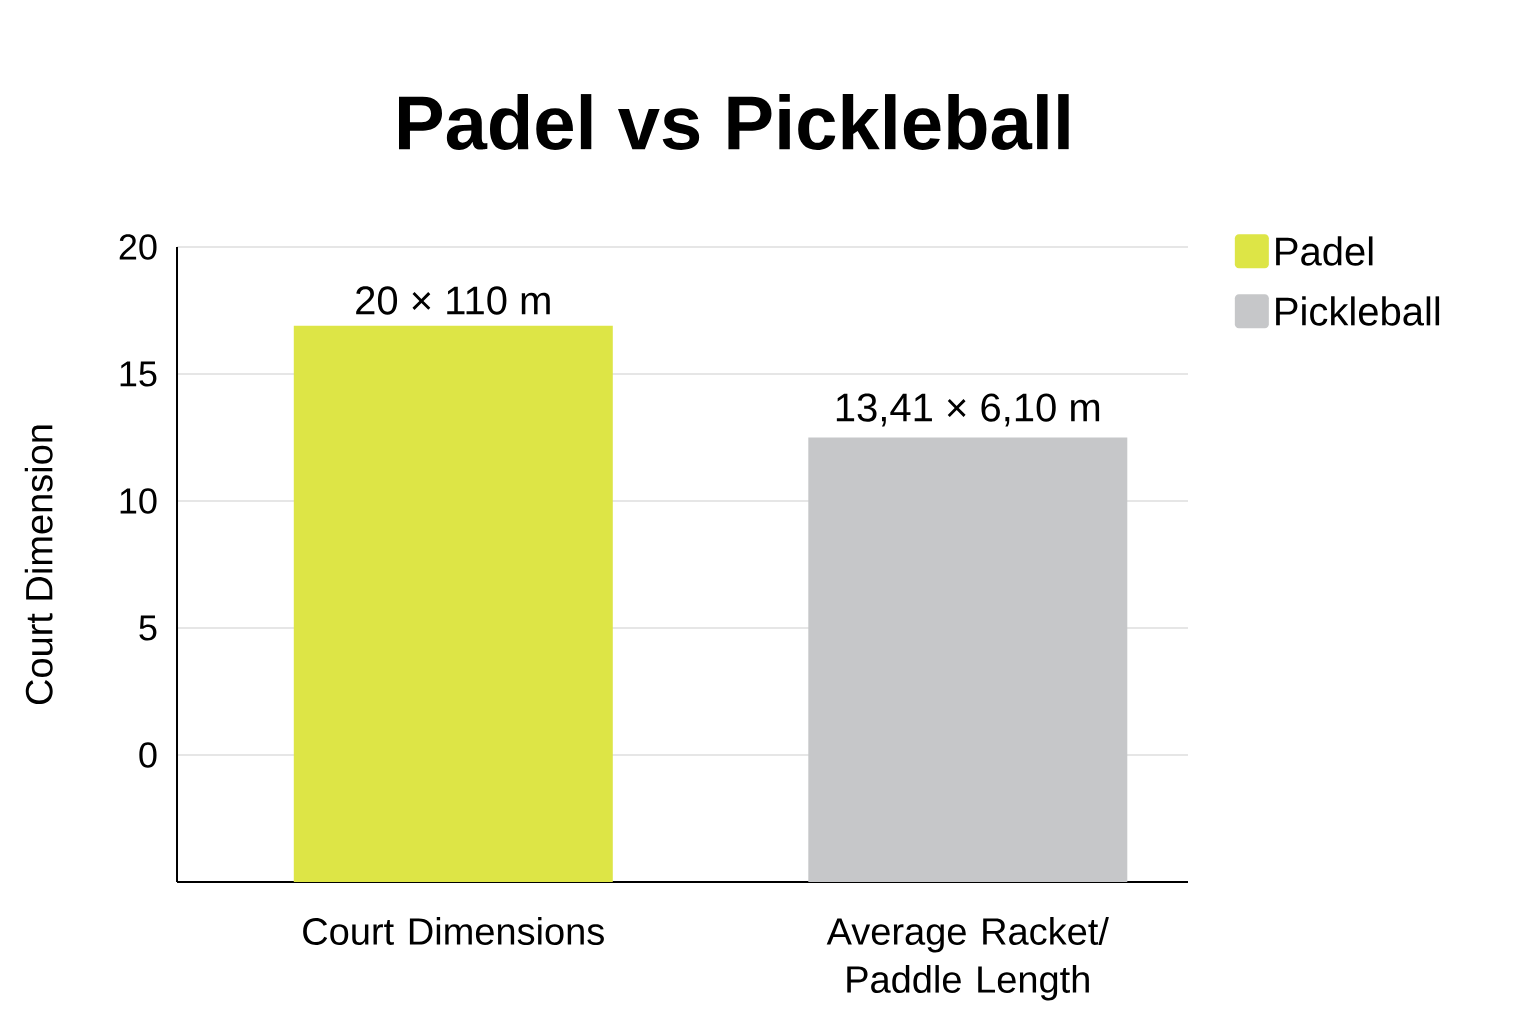  Describe the element at coordinates (148, 755) in the screenshot. I see `y-tick-label: 0` at that location.